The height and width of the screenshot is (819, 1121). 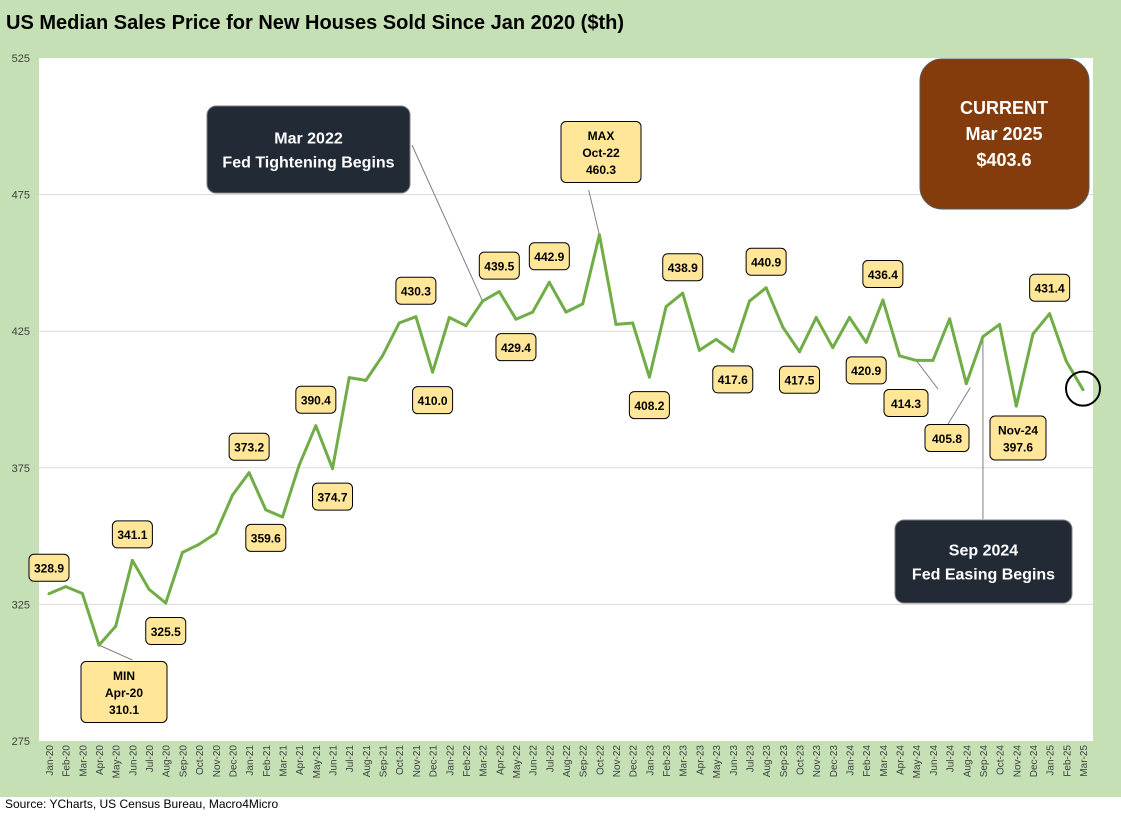 What do you see at coordinates (1050, 288) in the screenshot?
I see `data-label-text: 431.4` at bounding box center [1050, 288].